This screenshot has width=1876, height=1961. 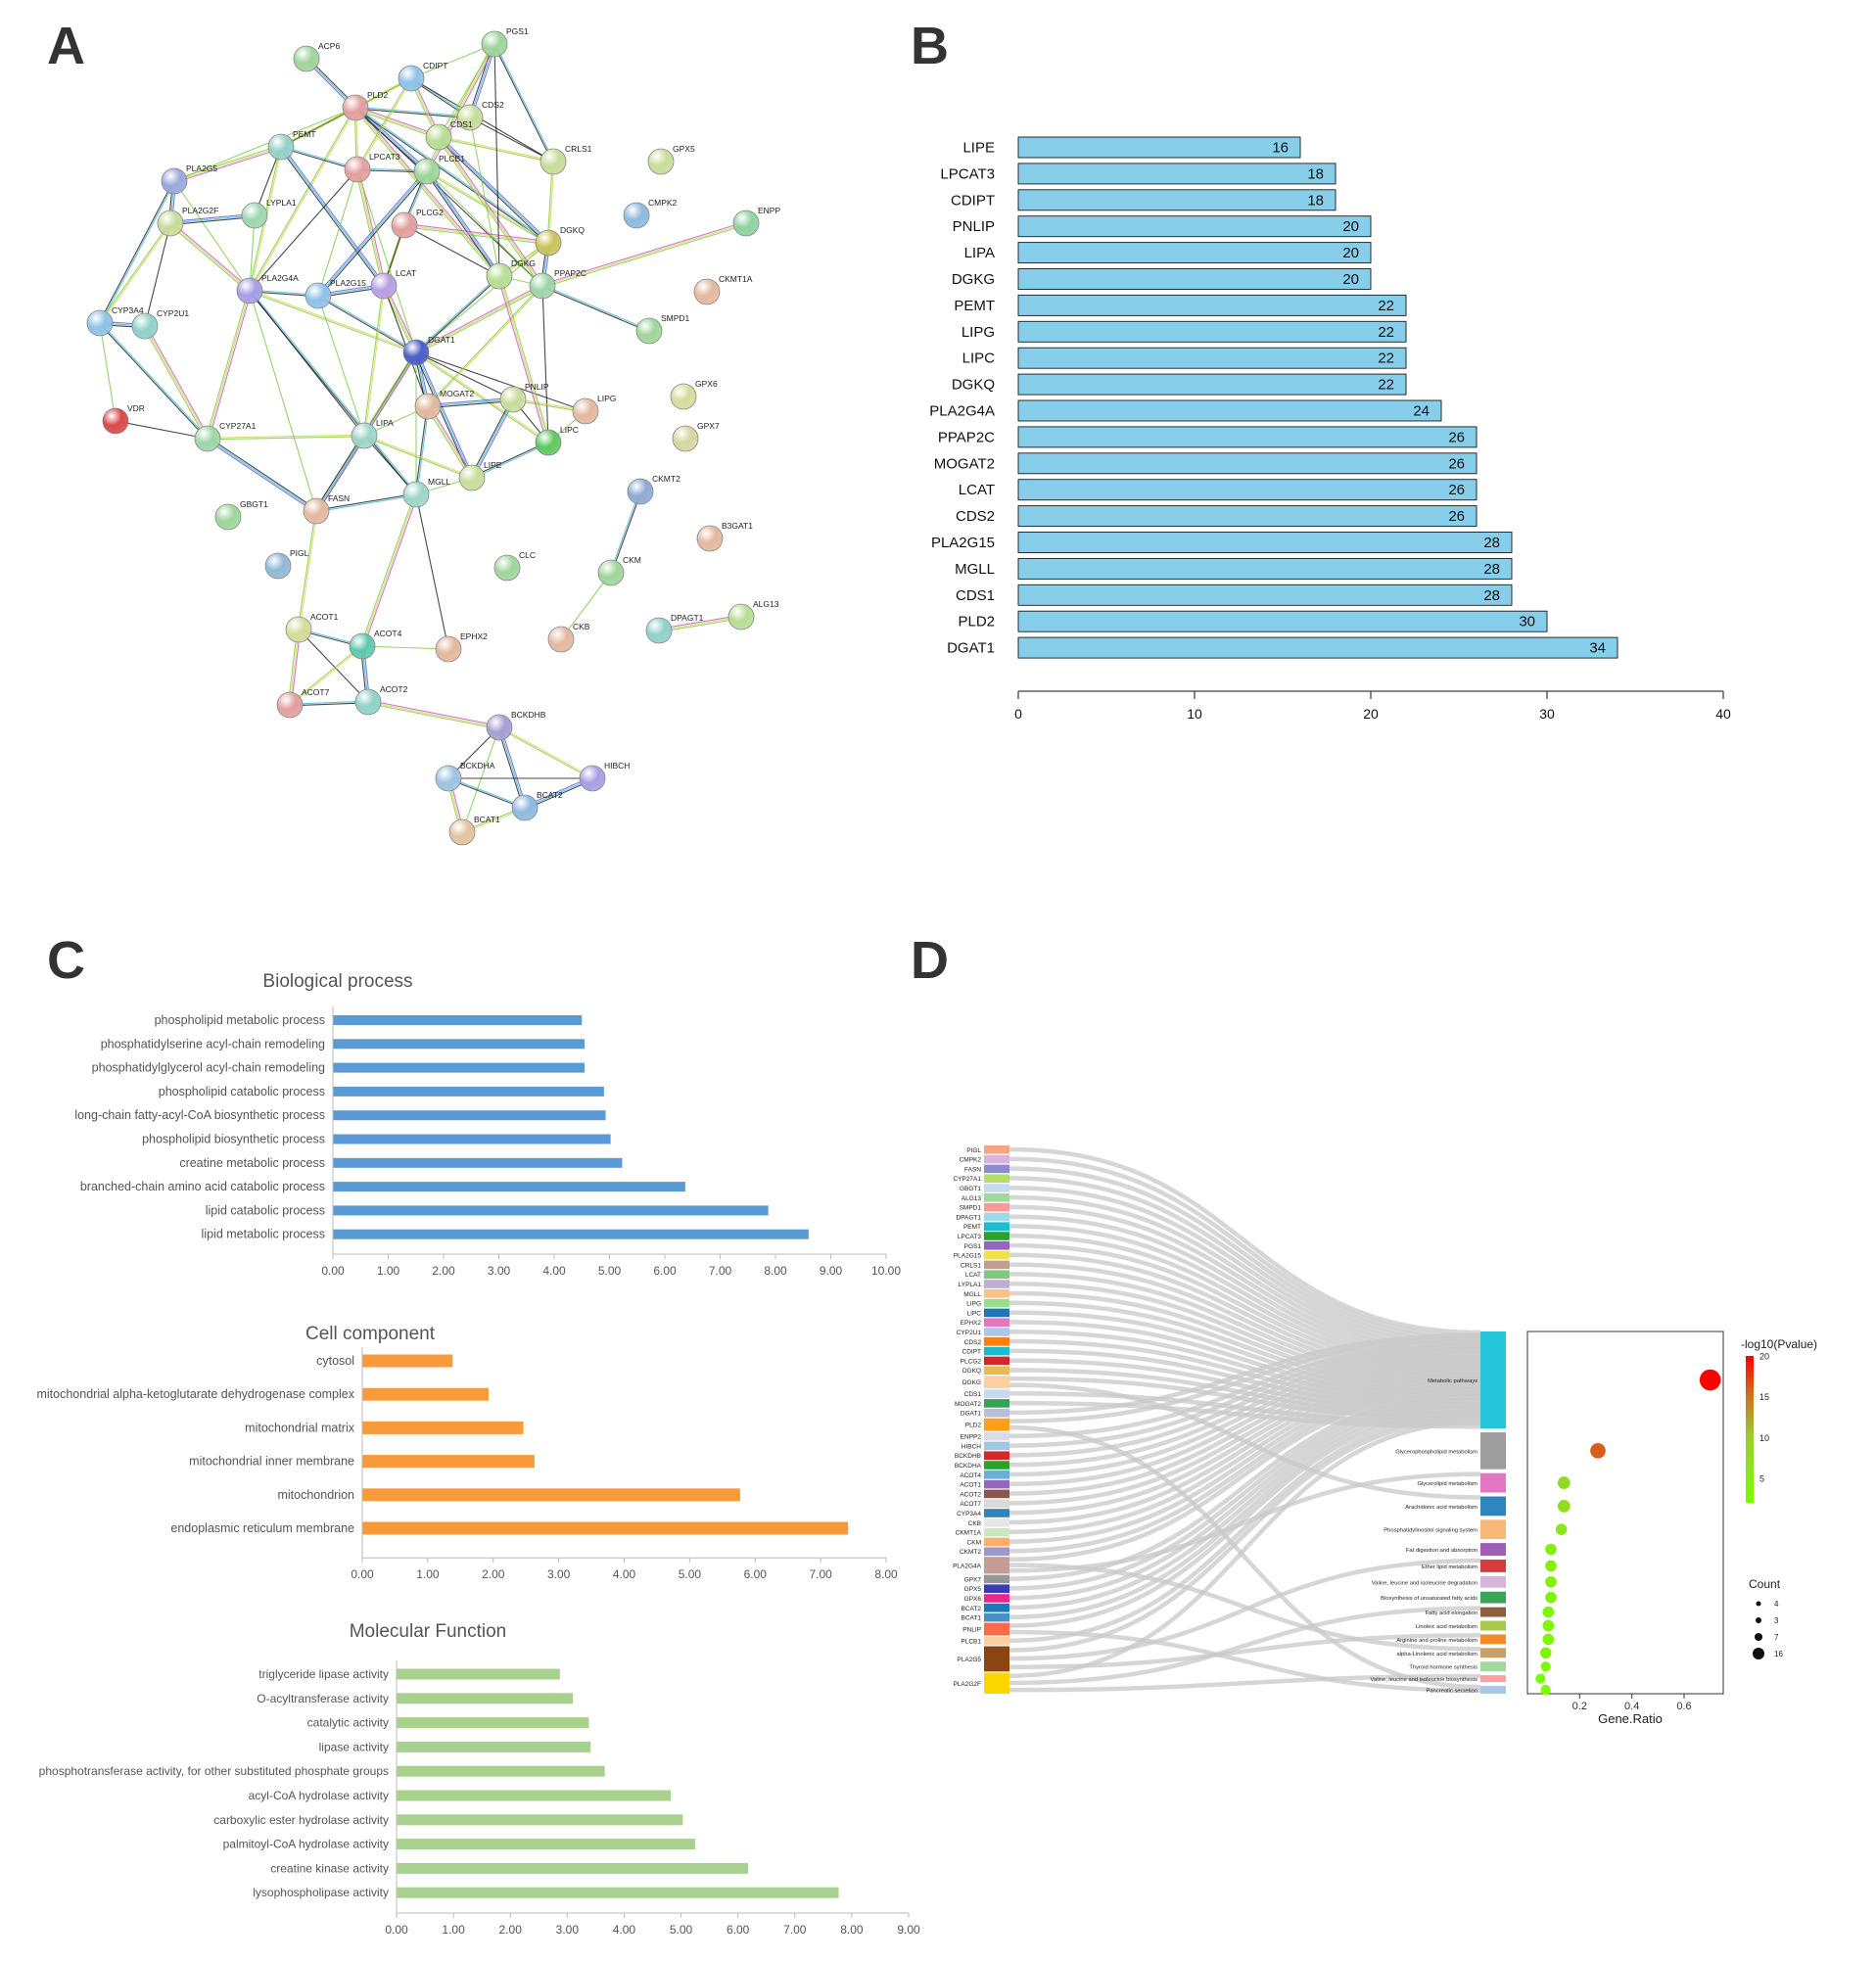 I want to click on gene-label-plcb1: PLCB1, so click(x=971, y=1643).